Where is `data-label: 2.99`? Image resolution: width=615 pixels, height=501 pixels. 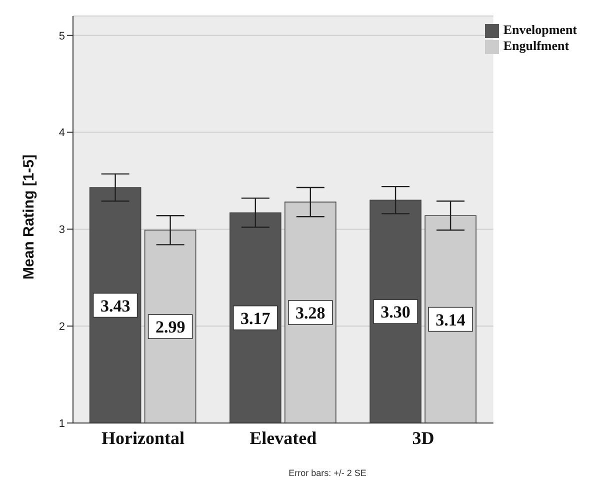 data-label: 2.99 is located at coordinates (170, 327).